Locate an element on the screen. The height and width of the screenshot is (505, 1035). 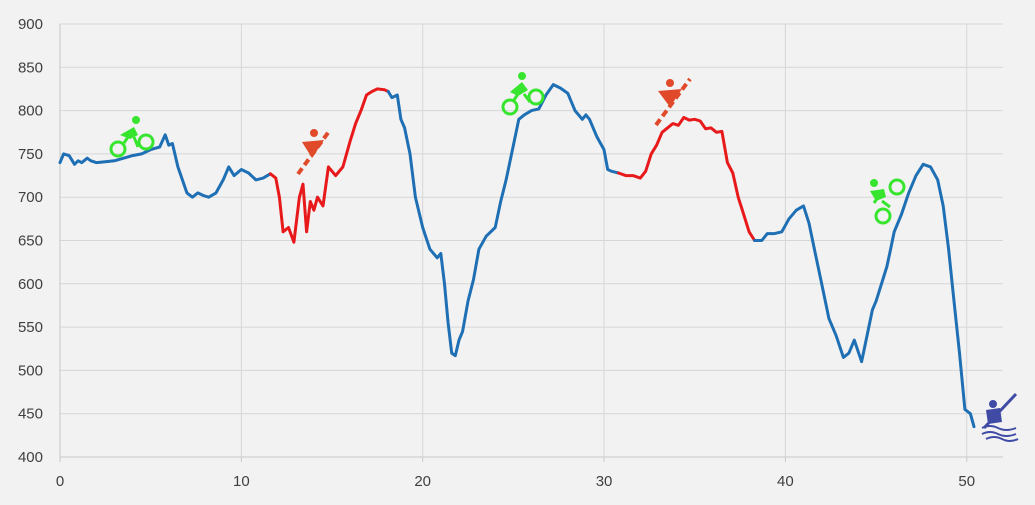
y-tick-label: 800 is located at coordinates (30, 111).